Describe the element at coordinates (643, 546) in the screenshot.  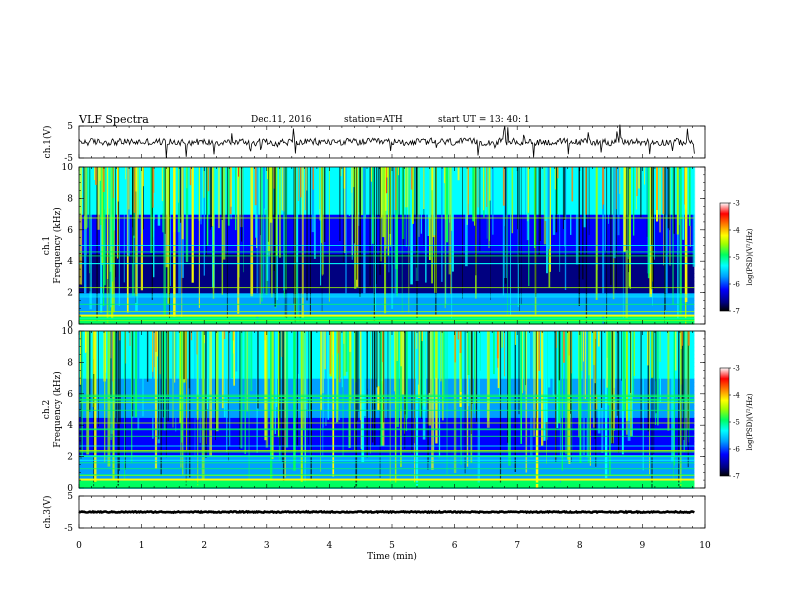
I see `x-tick-label: 9` at that location.